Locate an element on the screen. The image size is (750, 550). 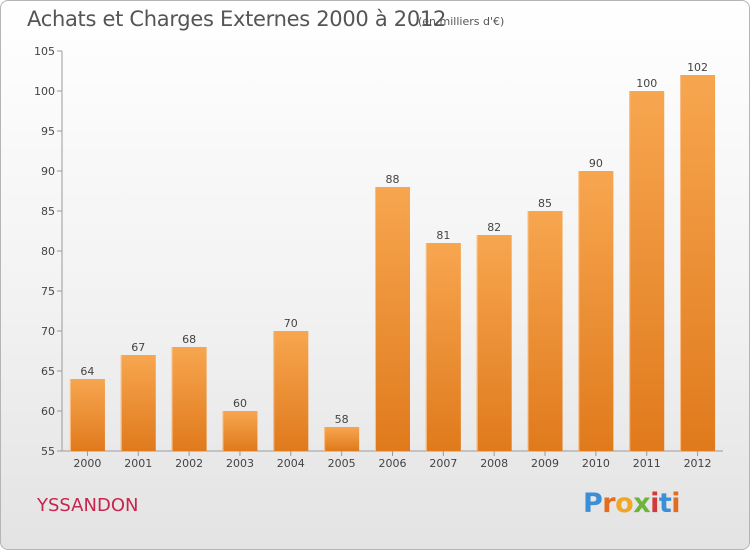
bar-value-label: 88 is located at coordinates (393, 179).